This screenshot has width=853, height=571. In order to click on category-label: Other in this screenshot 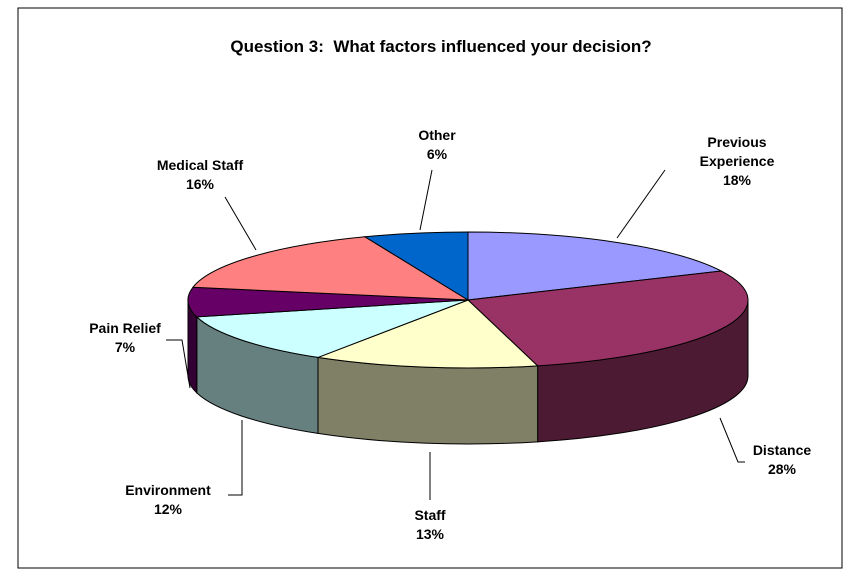, I will do `click(437, 135)`.